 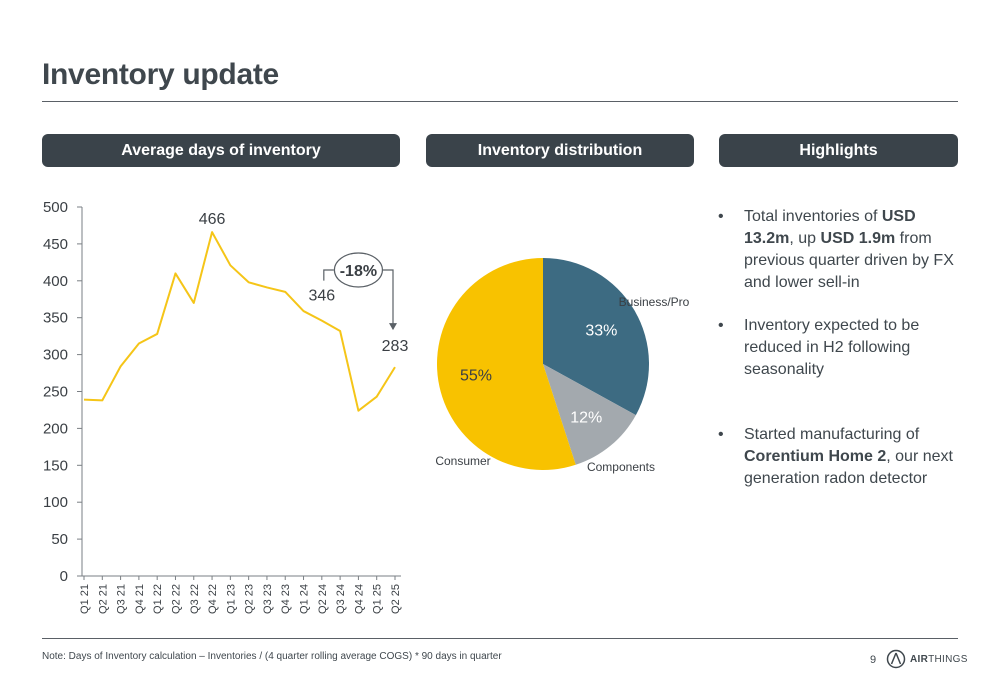 I want to click on airthings-logo: AIRTHINGS, so click(x=927, y=659).